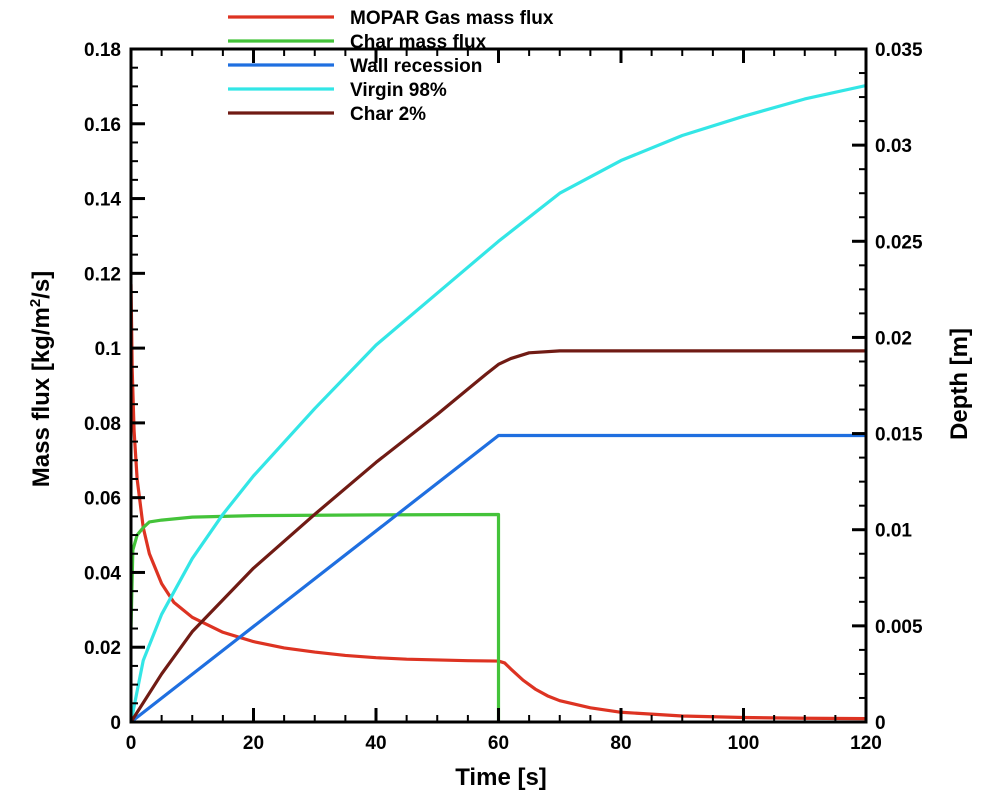  What do you see at coordinates (452, 18) in the screenshot?
I see `legend-label-mopar-gas-mass-flux: MOPAR Gas mass flux` at bounding box center [452, 18].